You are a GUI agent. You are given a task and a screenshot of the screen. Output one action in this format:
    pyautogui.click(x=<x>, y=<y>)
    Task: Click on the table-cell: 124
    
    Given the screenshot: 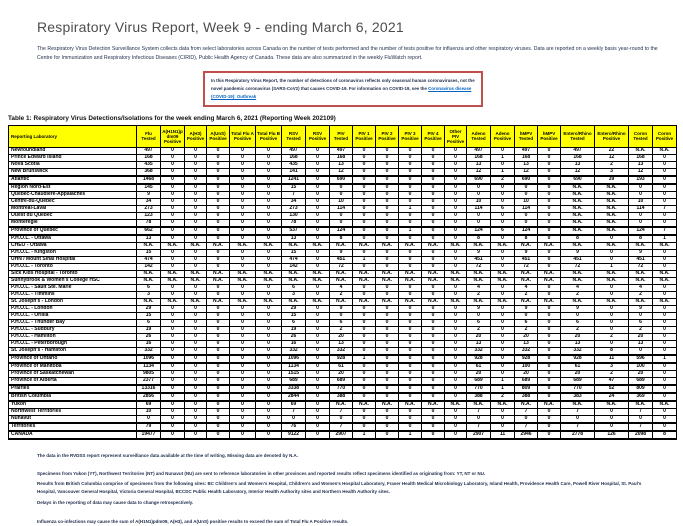 What is the action you would take?
    pyautogui.click(x=478, y=230)
    